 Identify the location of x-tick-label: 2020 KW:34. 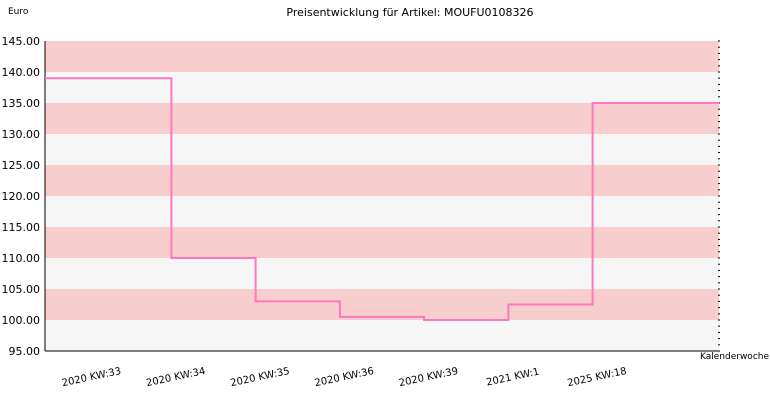
(175, 377).